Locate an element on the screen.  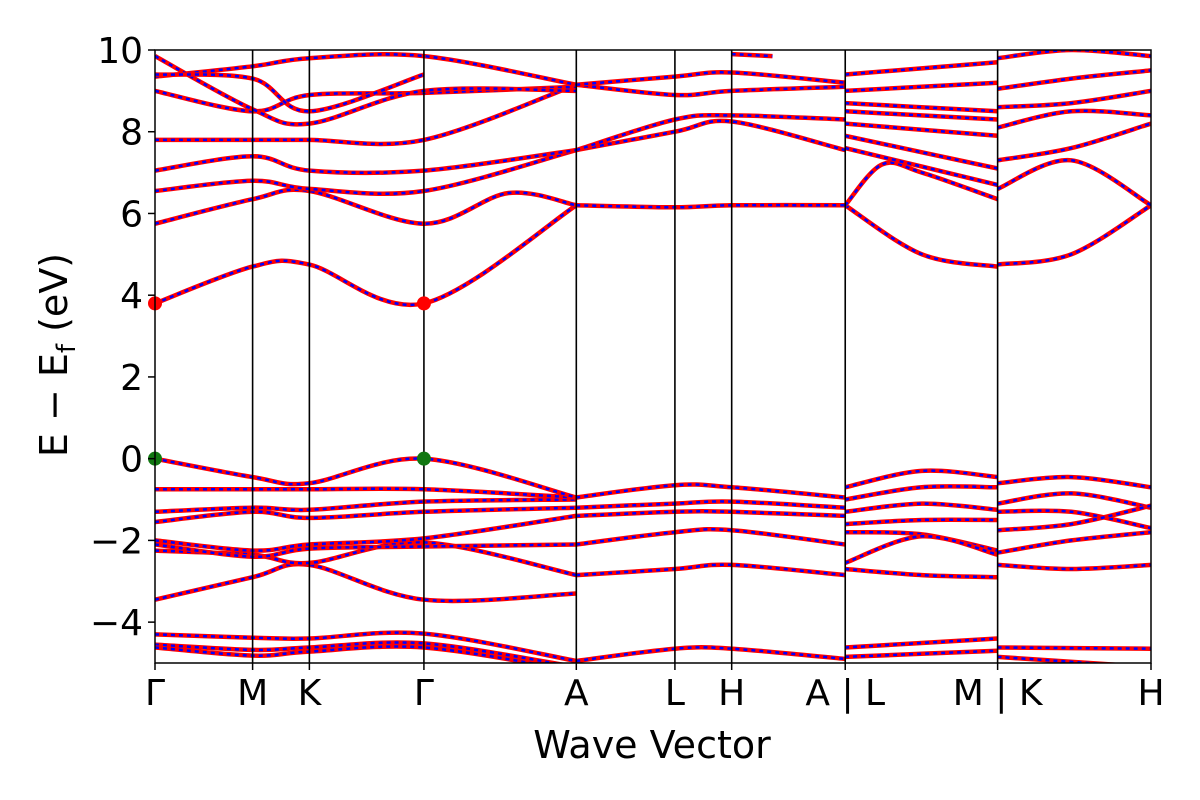
y-axis-title: E − Ef (eV) is located at coordinates (57, 355).